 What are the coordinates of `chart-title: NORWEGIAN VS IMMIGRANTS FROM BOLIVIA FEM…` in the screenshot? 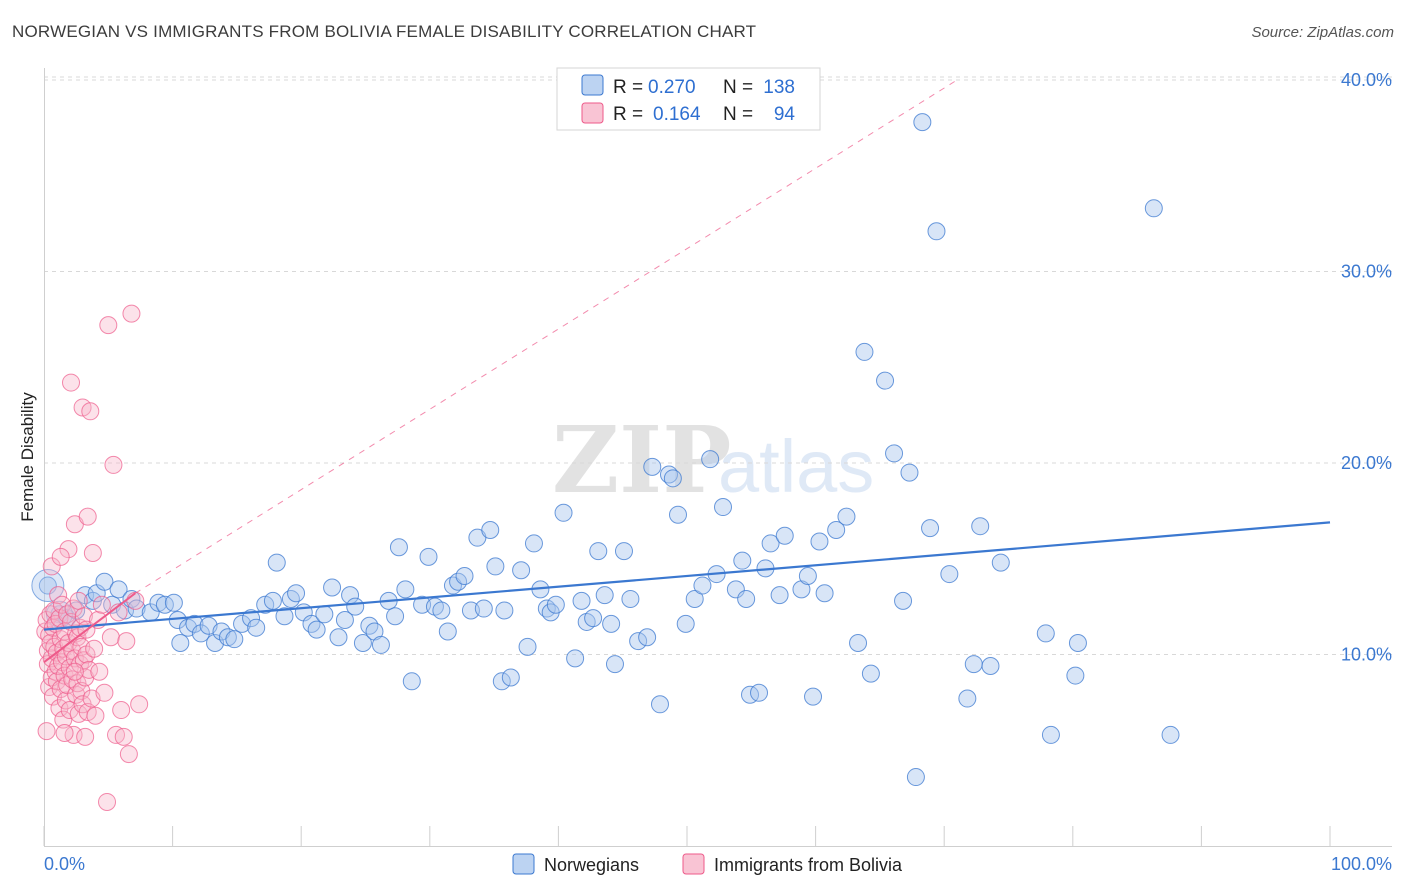 It's located at (384, 31).